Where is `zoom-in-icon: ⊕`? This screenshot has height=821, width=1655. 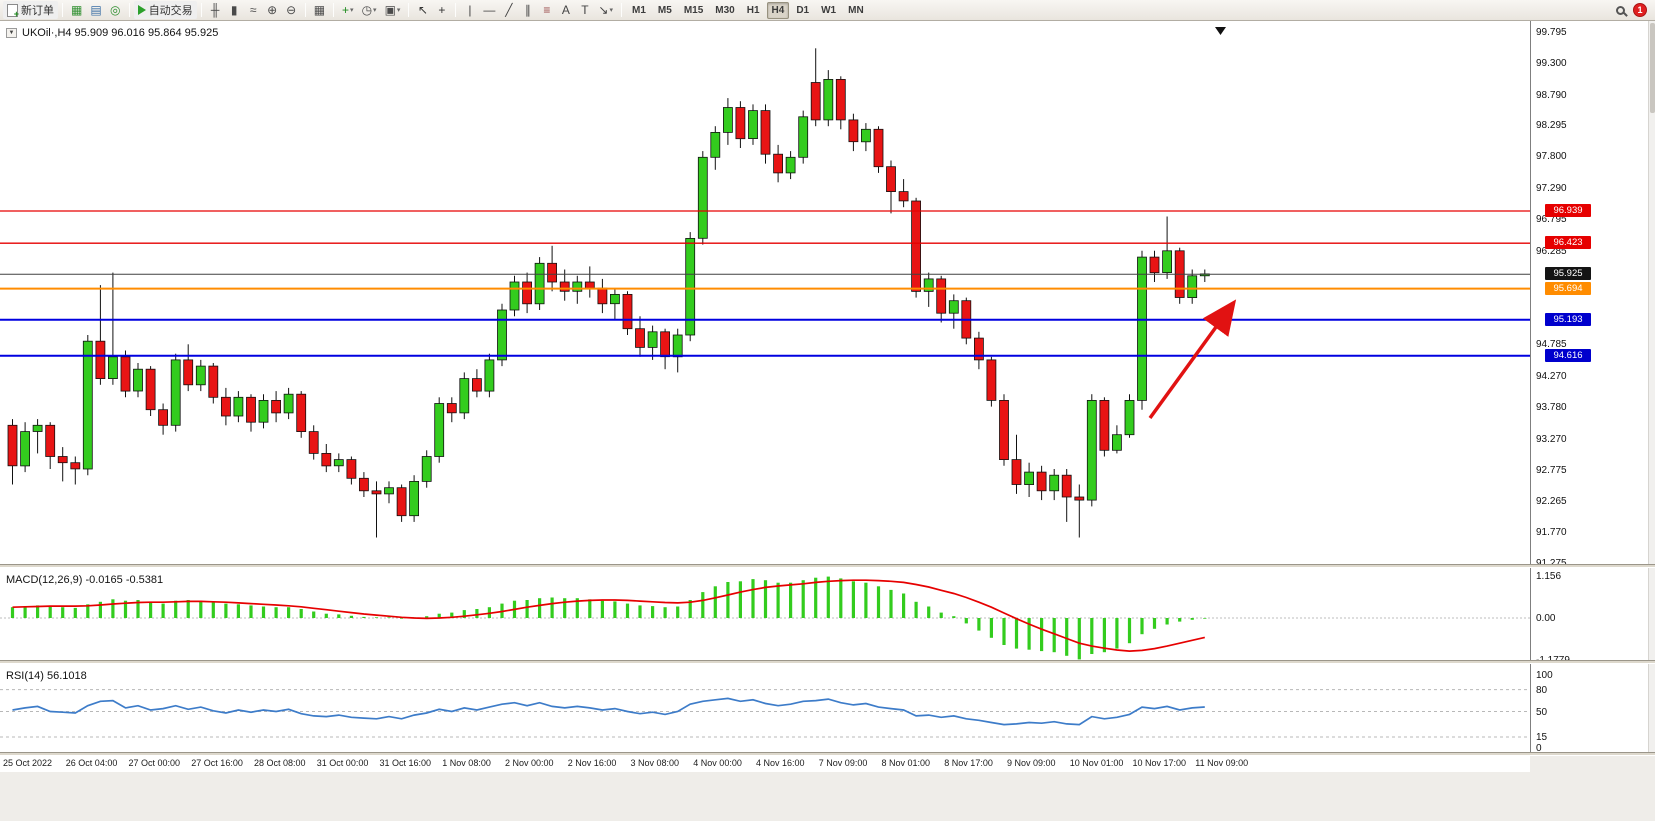 zoom-in-icon: ⊕ is located at coordinates (272, 10).